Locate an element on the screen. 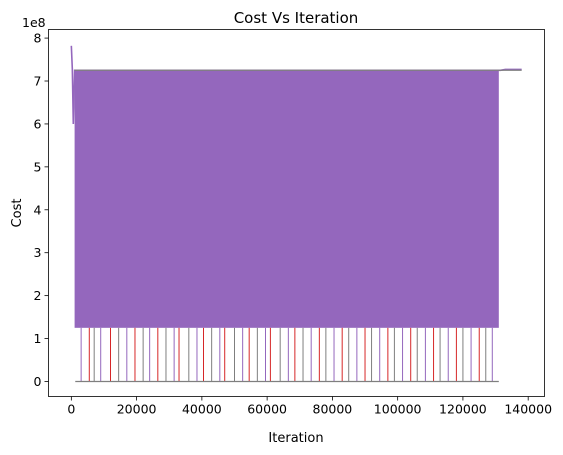 This screenshot has height=455, width=563. y-tick-label: 0 is located at coordinates (38, 381).